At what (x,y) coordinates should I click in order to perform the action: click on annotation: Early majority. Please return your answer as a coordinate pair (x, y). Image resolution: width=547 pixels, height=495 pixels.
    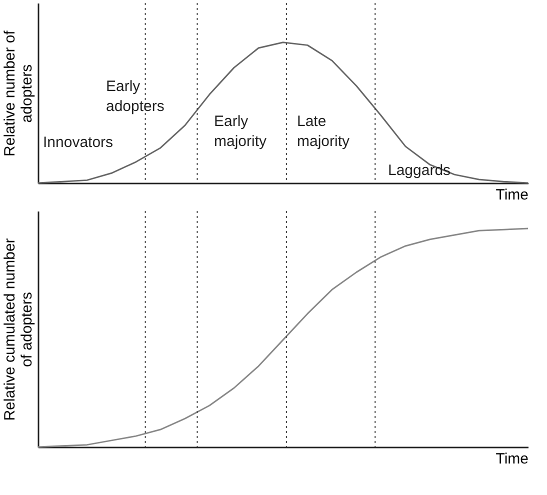
    Looking at the image, I should click on (241, 131).